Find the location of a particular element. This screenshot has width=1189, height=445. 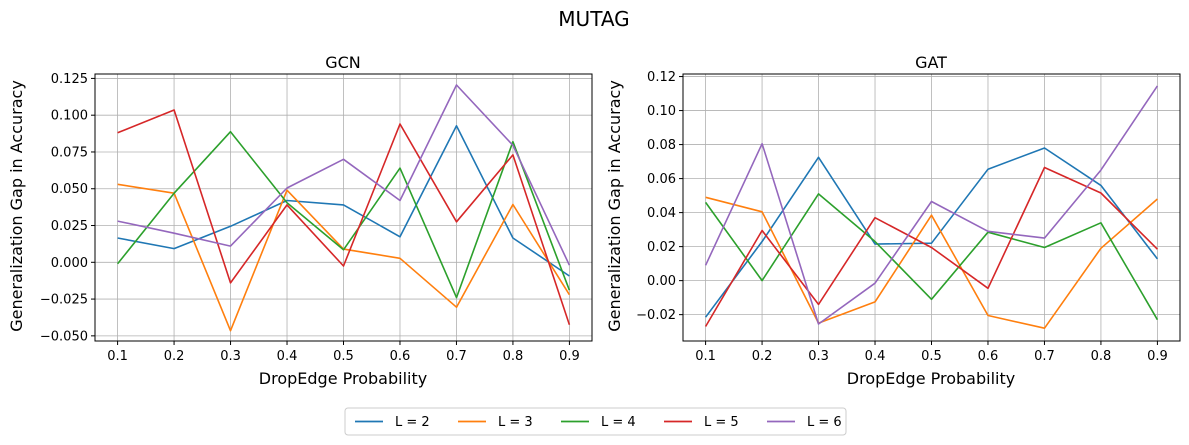

gat-y-tick-label-8: 0.12 is located at coordinates (661, 77).